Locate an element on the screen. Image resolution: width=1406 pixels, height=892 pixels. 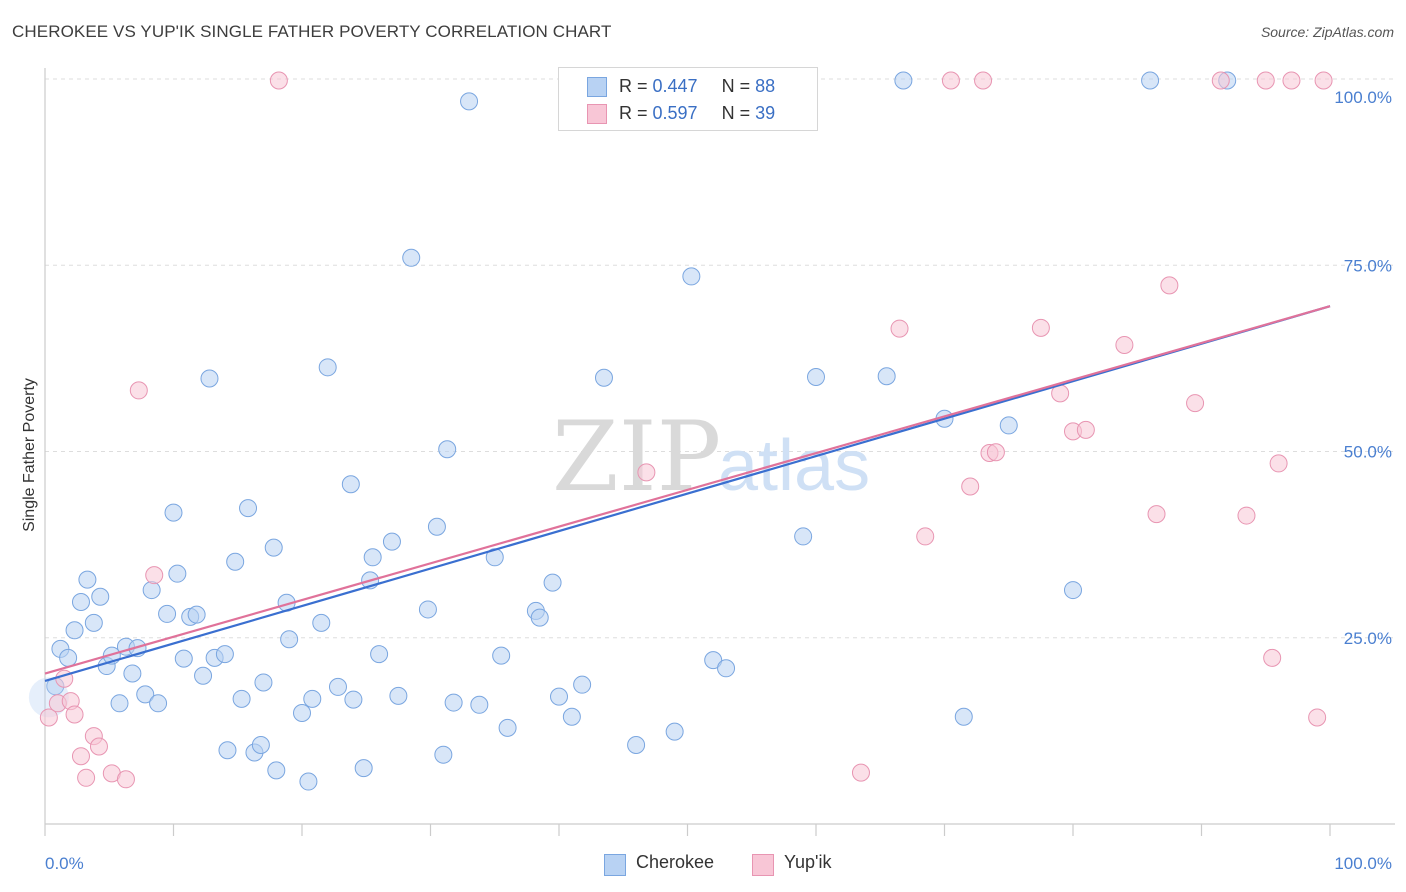
legend-r-value: 0.447 is located at coordinates (675, 86).